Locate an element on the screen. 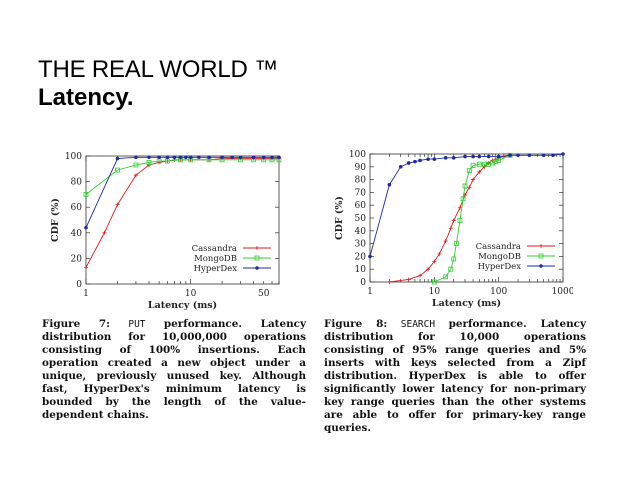  slide-title: THE REAL WORLD ™ is located at coordinates (158, 69).